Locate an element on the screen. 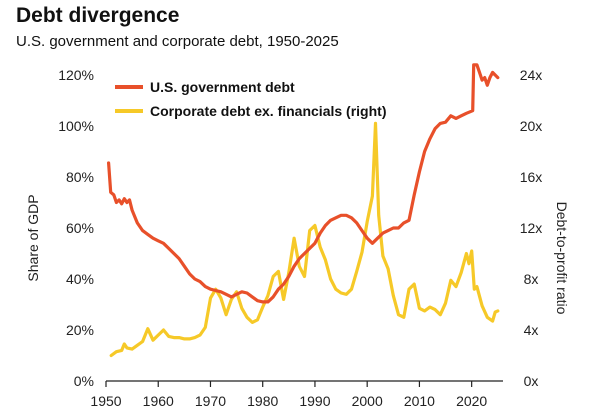 This screenshot has width=600, height=419. right-y-tick-label: 4x is located at coordinates (531, 330).